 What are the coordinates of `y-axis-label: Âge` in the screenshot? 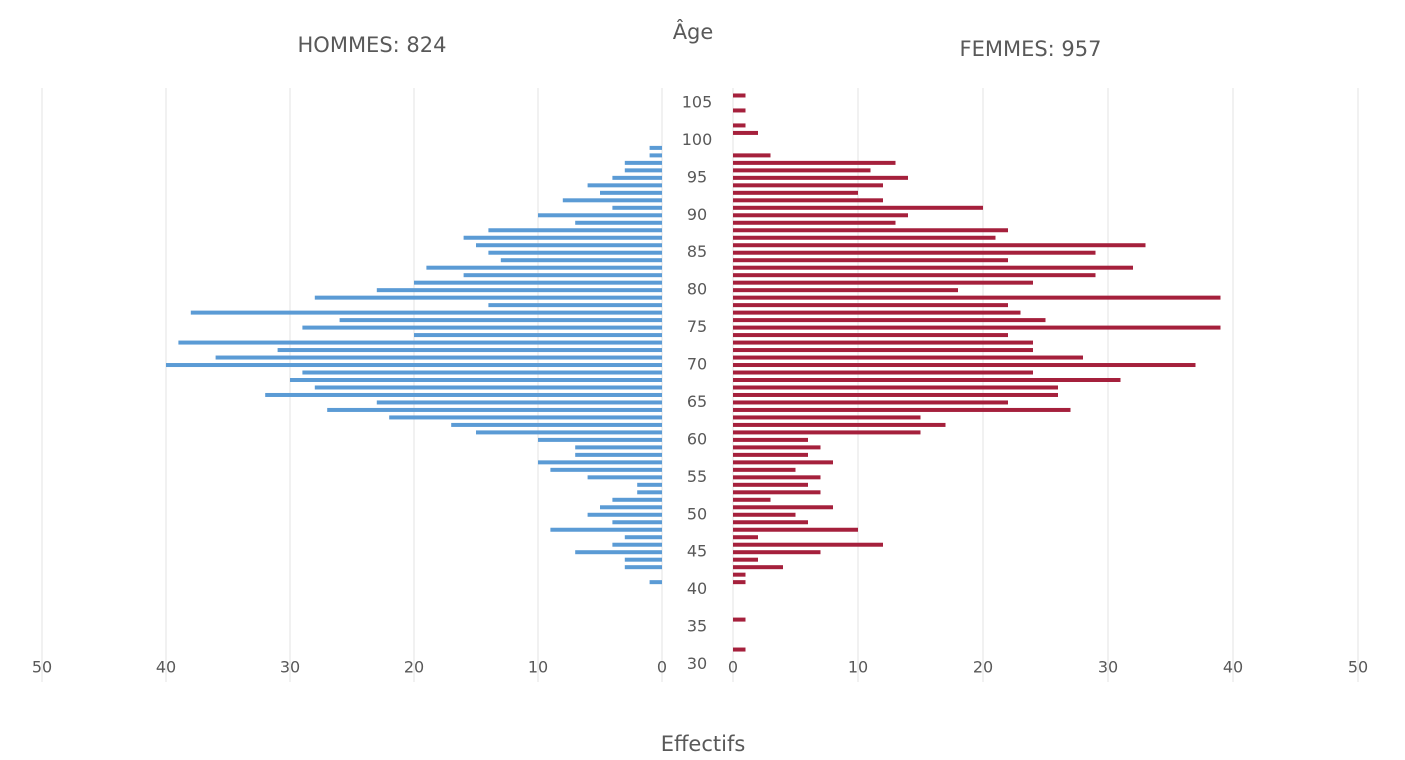 It's located at (693, 31).